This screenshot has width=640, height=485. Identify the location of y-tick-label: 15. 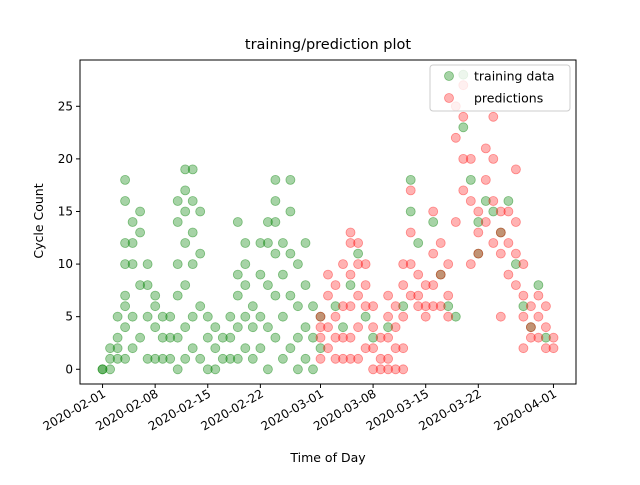
(65, 211).